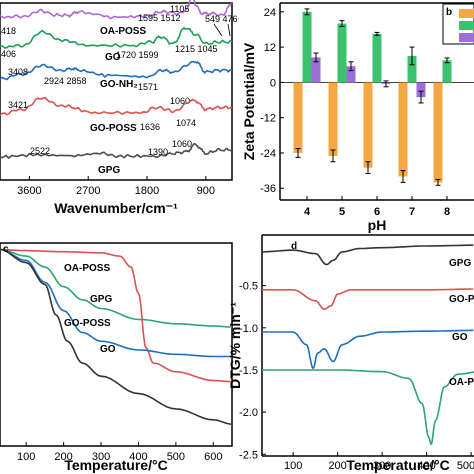 Image resolution: width=474 pixels, height=474 pixels. Describe the element at coordinates (270, 48) in the screenshot. I see `panel-b-y-tick-label: 12` at that location.